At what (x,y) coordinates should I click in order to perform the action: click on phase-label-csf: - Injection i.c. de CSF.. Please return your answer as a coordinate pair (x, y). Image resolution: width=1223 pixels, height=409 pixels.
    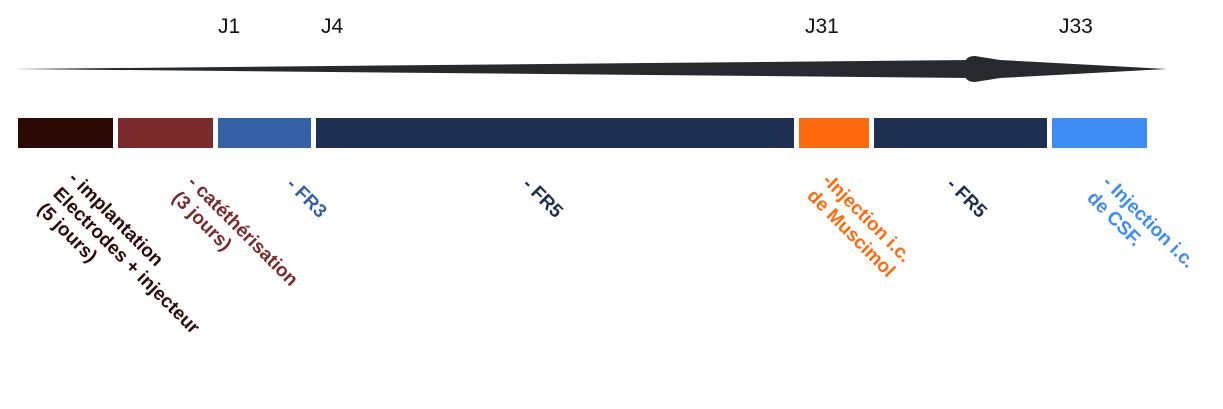
    Looking at the image, I should click on (1140, 230).